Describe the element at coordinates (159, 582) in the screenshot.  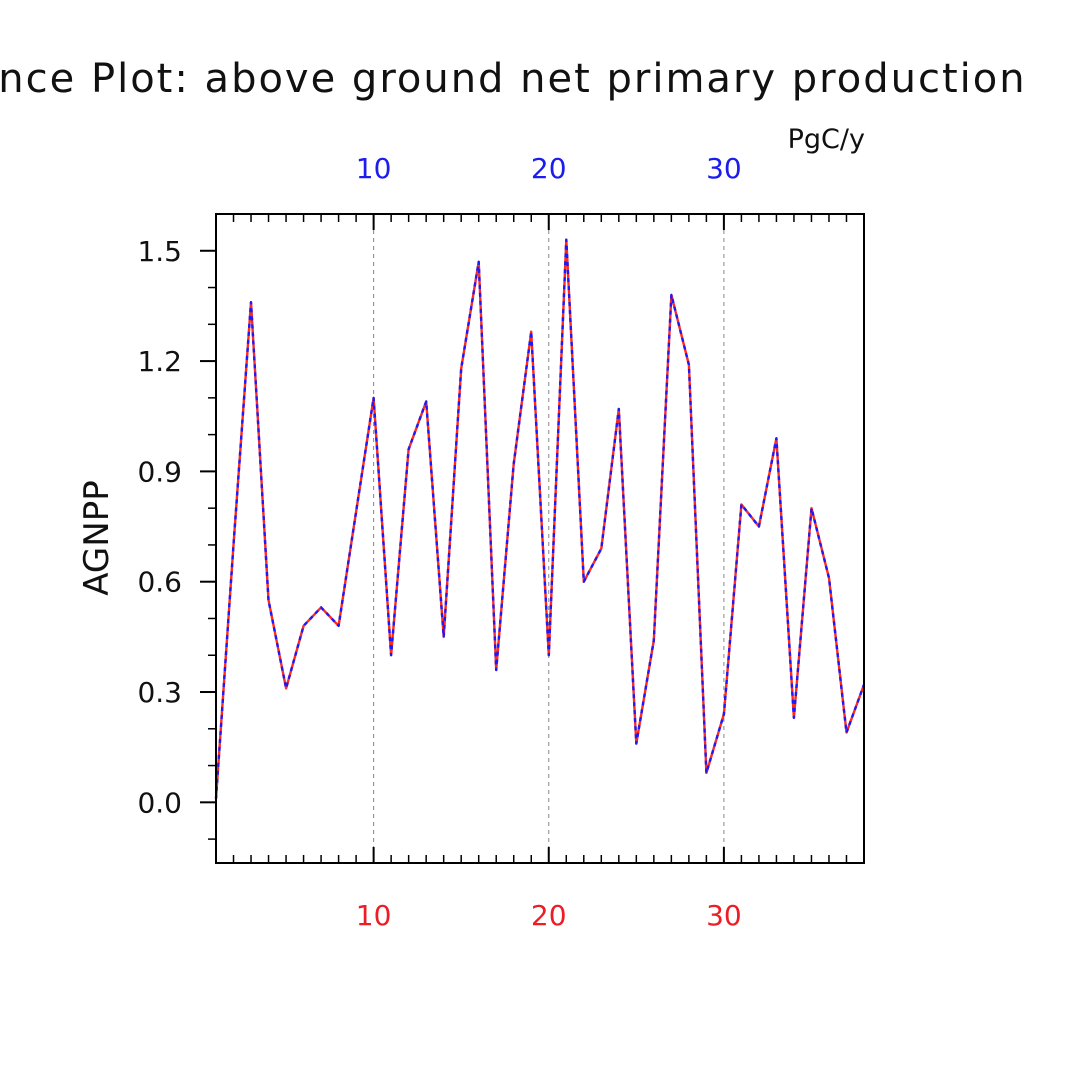
I see `y-tick-label: 0.6` at that location.